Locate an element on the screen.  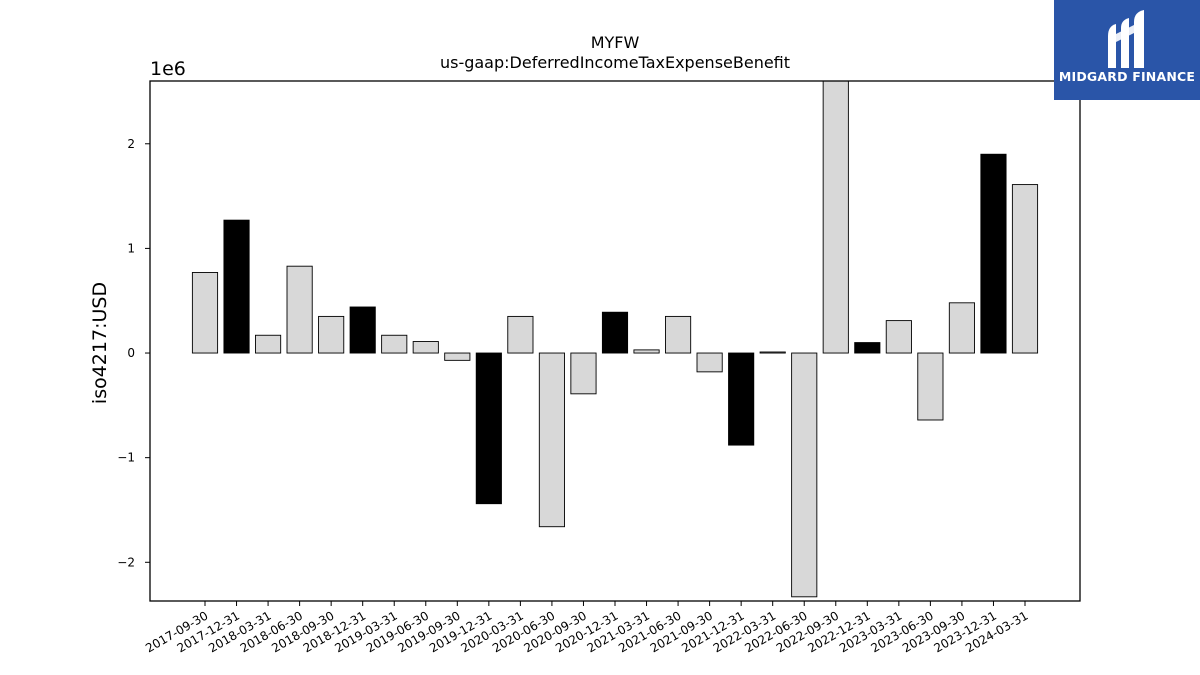
y-tick-label: −2 is located at coordinates (126, 562).